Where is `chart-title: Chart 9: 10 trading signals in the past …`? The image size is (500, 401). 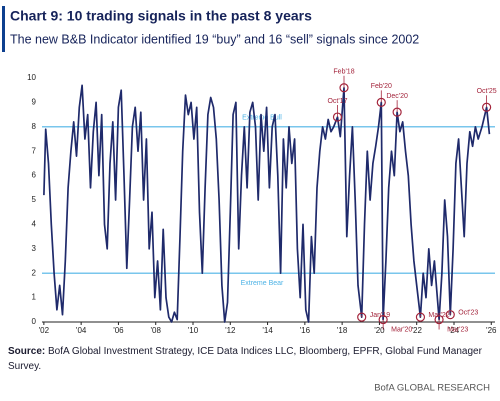
chart-title: Chart 9: 10 trading signals in the past … is located at coordinates (161, 16).